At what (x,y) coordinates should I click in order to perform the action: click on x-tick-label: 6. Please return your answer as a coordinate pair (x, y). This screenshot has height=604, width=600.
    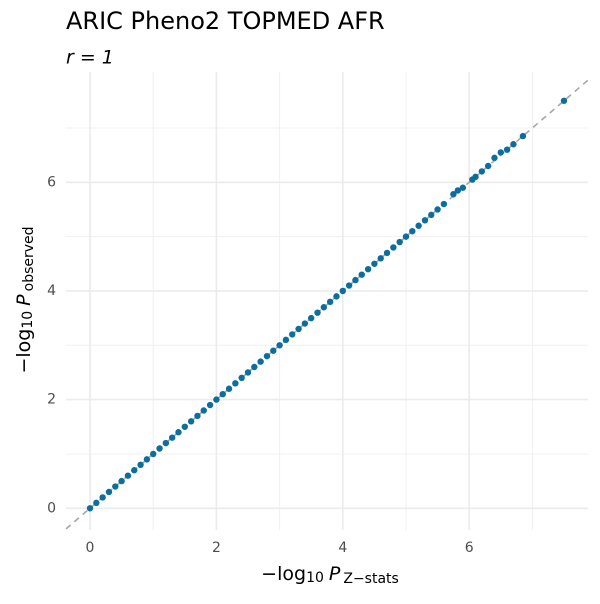
    Looking at the image, I should click on (469, 548).